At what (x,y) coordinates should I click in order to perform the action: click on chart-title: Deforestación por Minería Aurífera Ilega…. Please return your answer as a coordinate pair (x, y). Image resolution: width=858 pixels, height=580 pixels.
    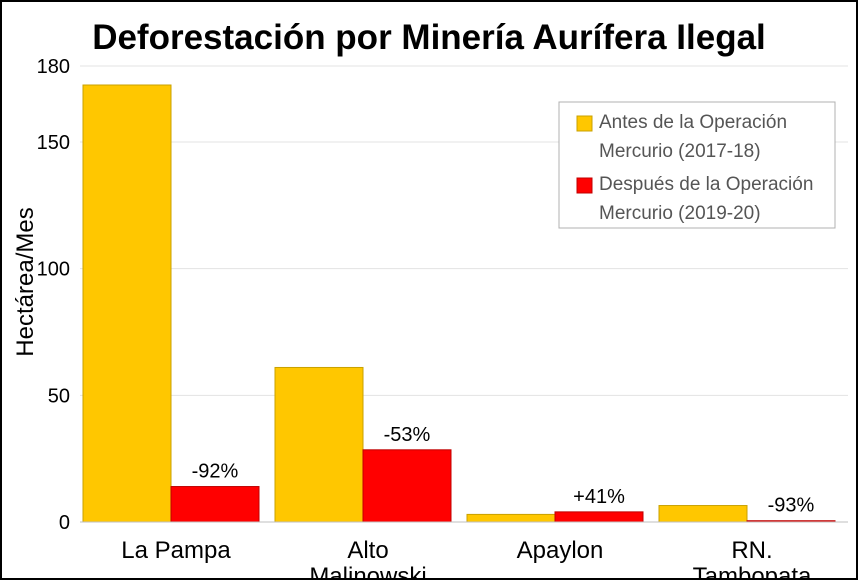
    Looking at the image, I should click on (429, 37).